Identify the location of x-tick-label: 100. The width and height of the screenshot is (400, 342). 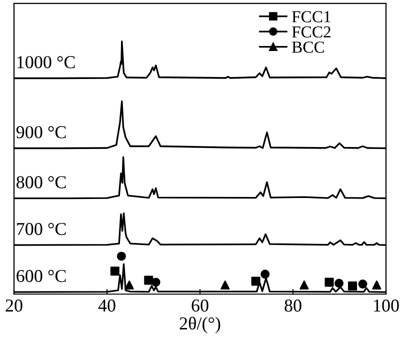
(386, 306).